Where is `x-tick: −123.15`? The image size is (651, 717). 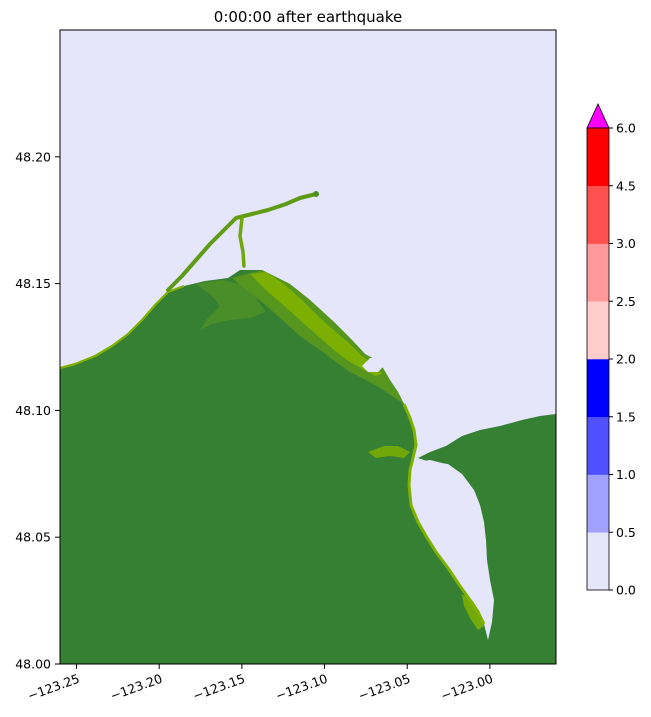
x-tick: −123.15 is located at coordinates (219, 683).